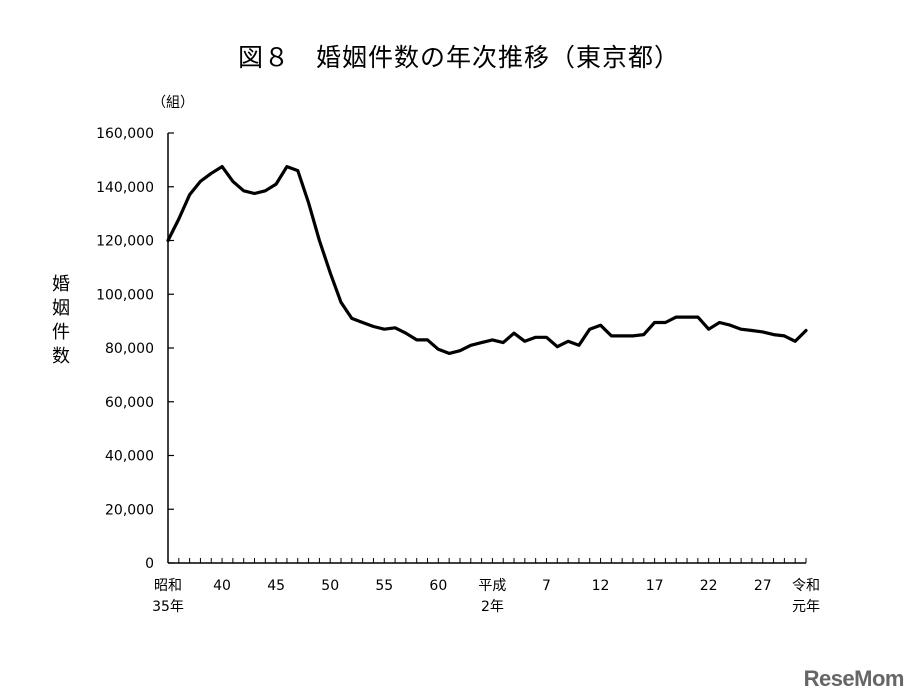 Image resolution: width=918 pixels, height=700 pixels. Describe the element at coordinates (61, 356) in the screenshot. I see `y-axis-title-char: 数` at that location.